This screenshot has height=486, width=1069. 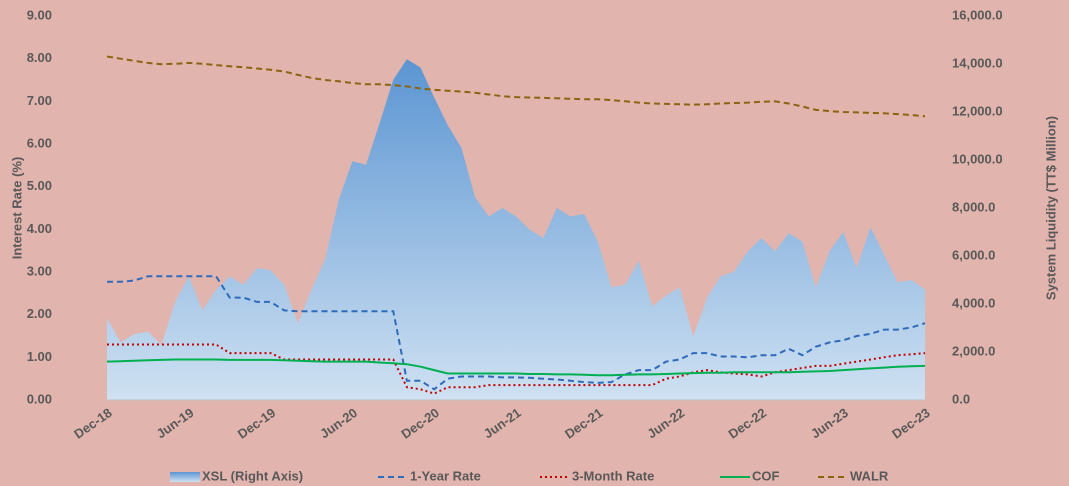 What do you see at coordinates (175, 423) in the screenshot?
I see `x-tick-label: Jun-19` at bounding box center [175, 423].